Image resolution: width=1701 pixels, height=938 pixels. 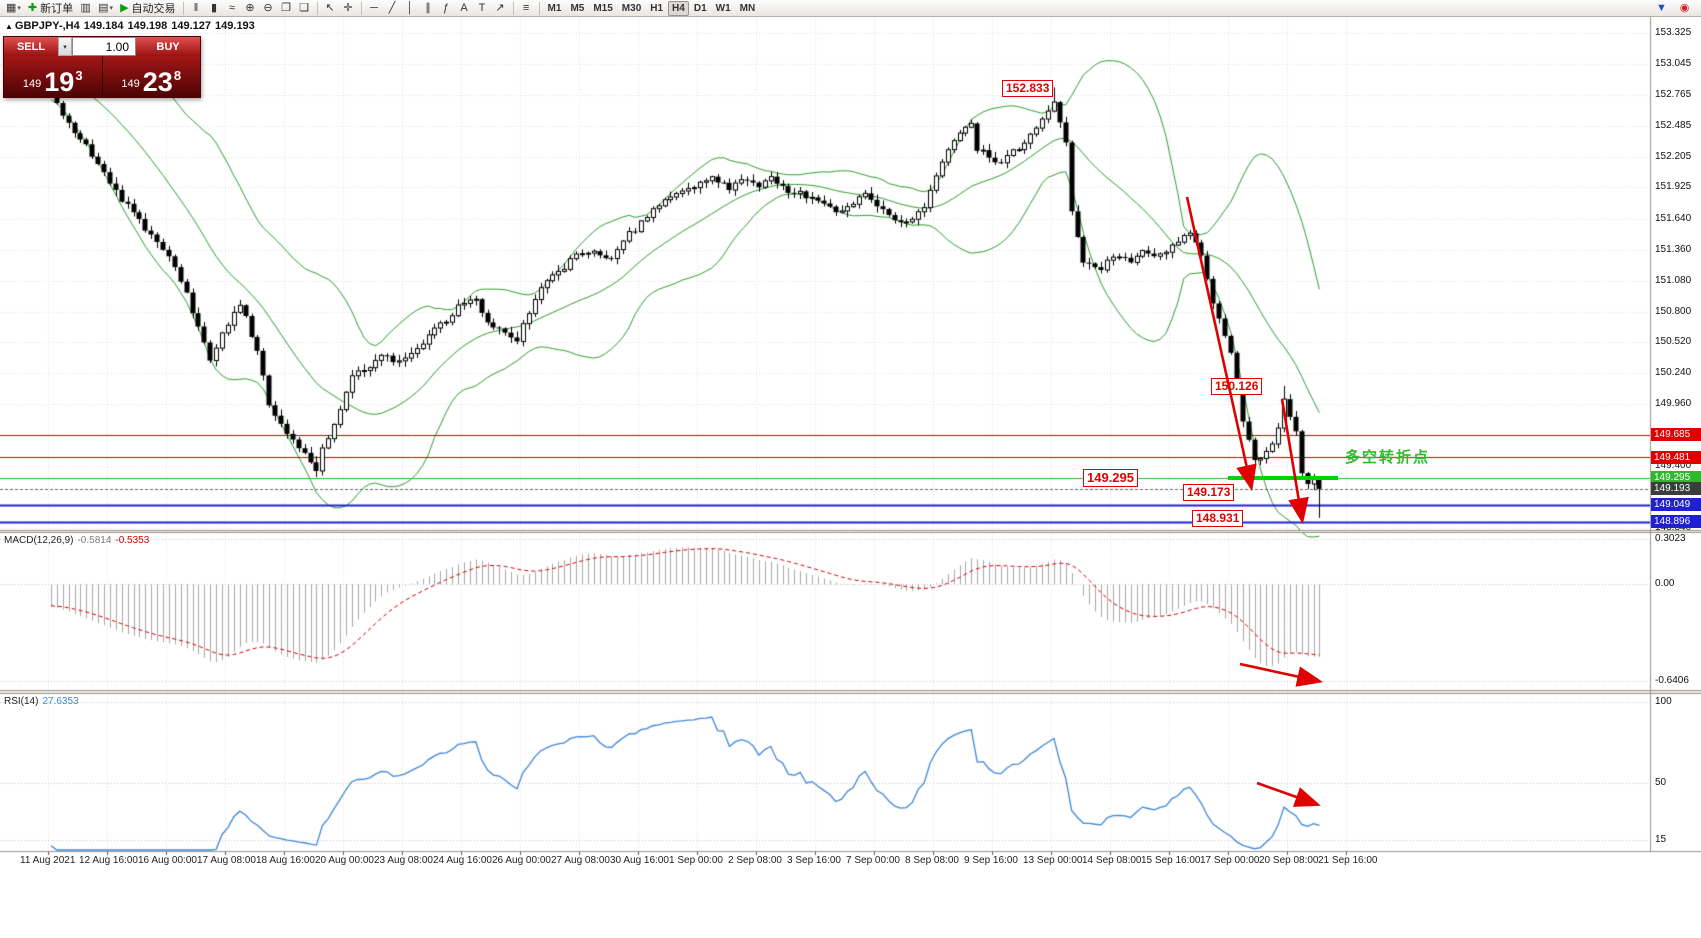 I want to click on sell-options-caret-icon: ▾, so click(x=65, y=46).